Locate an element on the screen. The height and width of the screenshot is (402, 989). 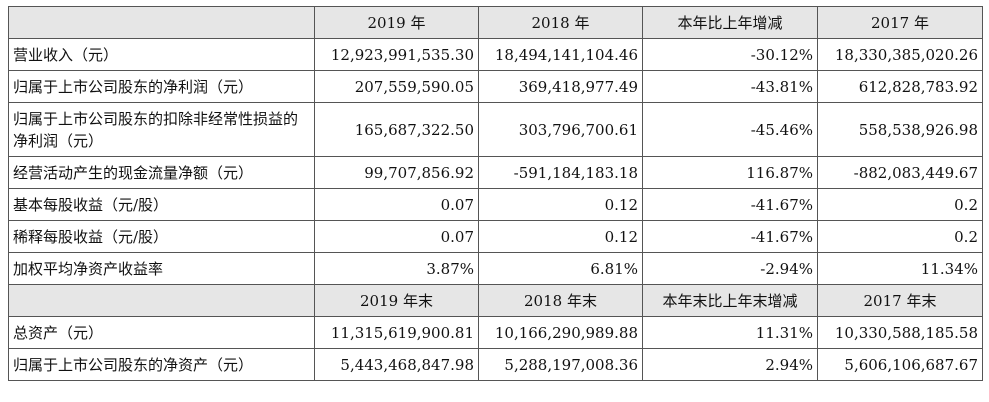
value-2019: 3.87% is located at coordinates (396, 268).